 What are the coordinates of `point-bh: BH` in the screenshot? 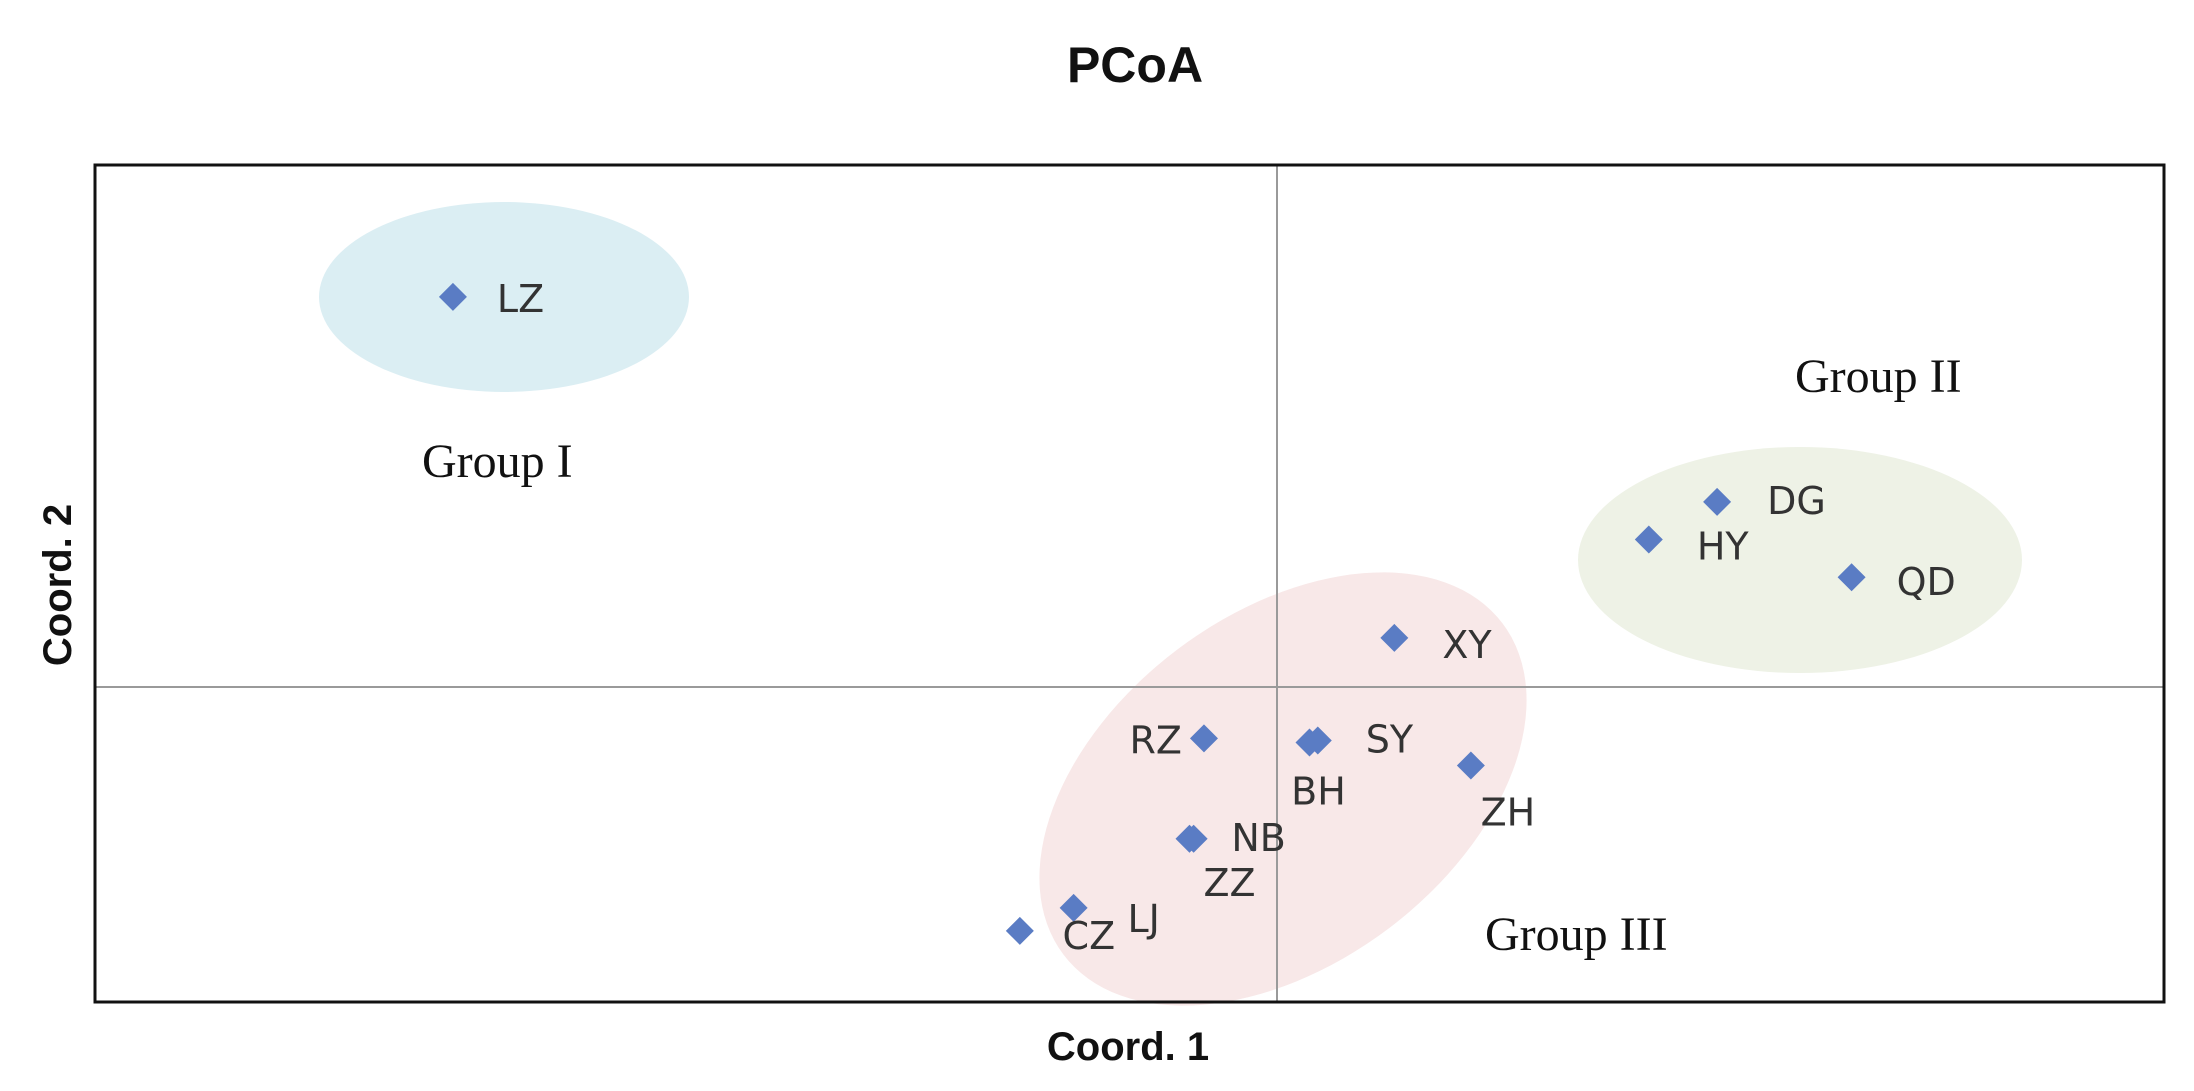 It's located at (1318, 771).